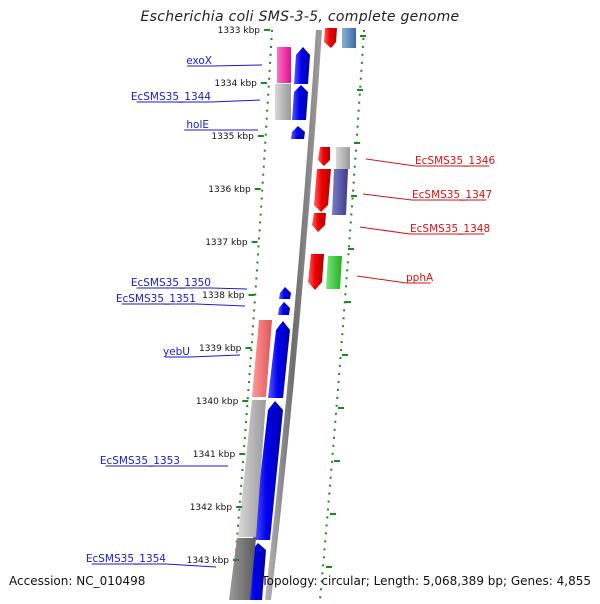 Image resolution: width=600 pixels, height=604 pixels. What do you see at coordinates (171, 97) in the screenshot?
I see `gene-label-EcSMS35_1344: EcSMS35_1344` at bounding box center [171, 97].